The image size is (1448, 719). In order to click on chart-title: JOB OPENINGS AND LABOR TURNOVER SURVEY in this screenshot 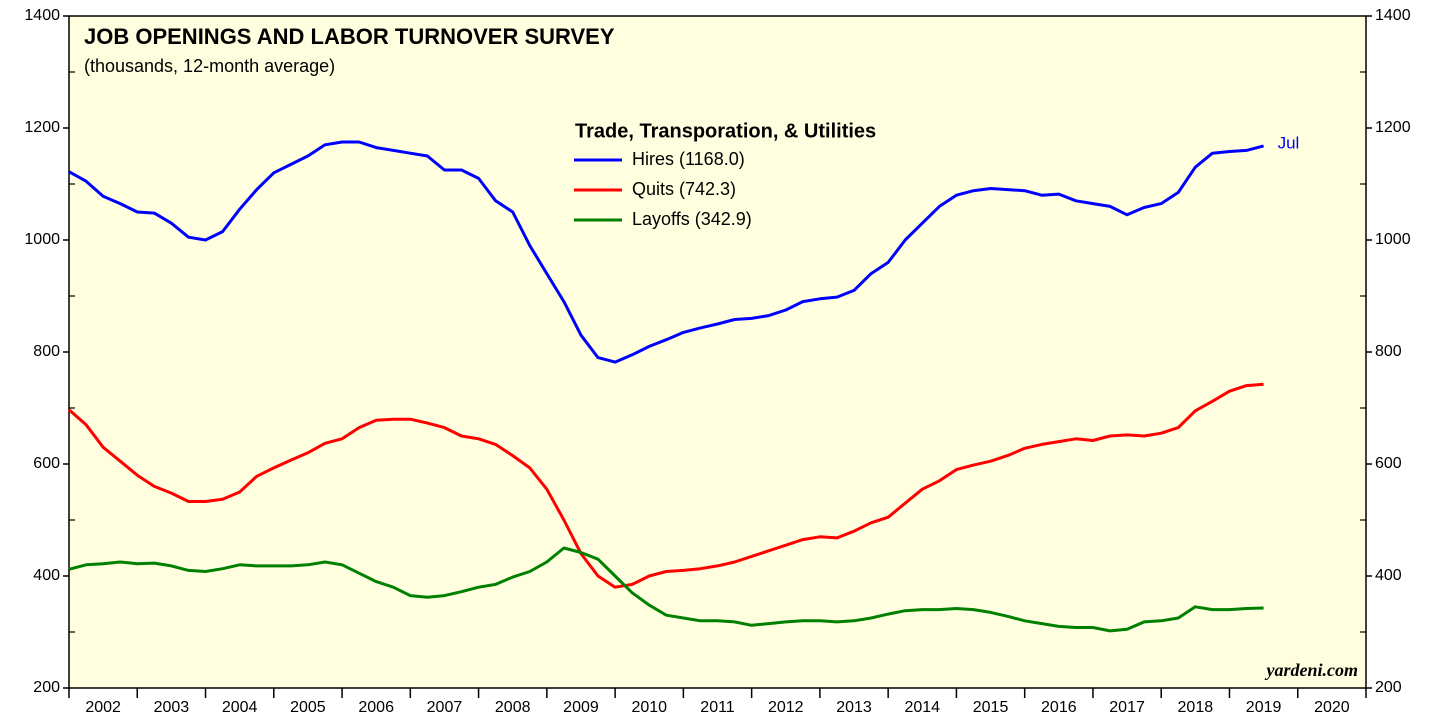, I will do `click(349, 36)`.